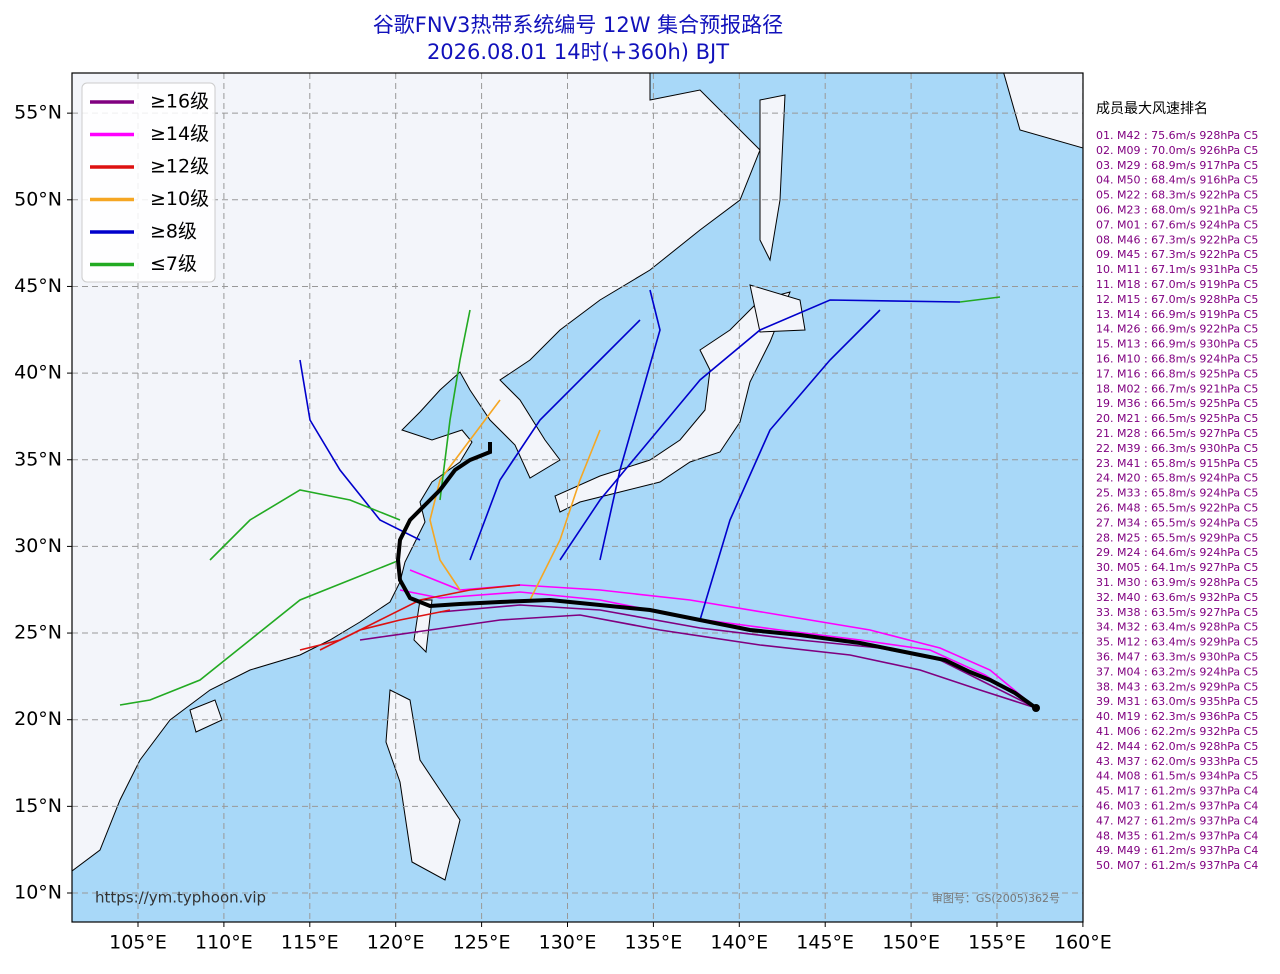 This screenshot has height=974, width=1280. I want to click on ranking-item: 27. M34 : 65.5m/s 924hPa C5, so click(1177, 522).